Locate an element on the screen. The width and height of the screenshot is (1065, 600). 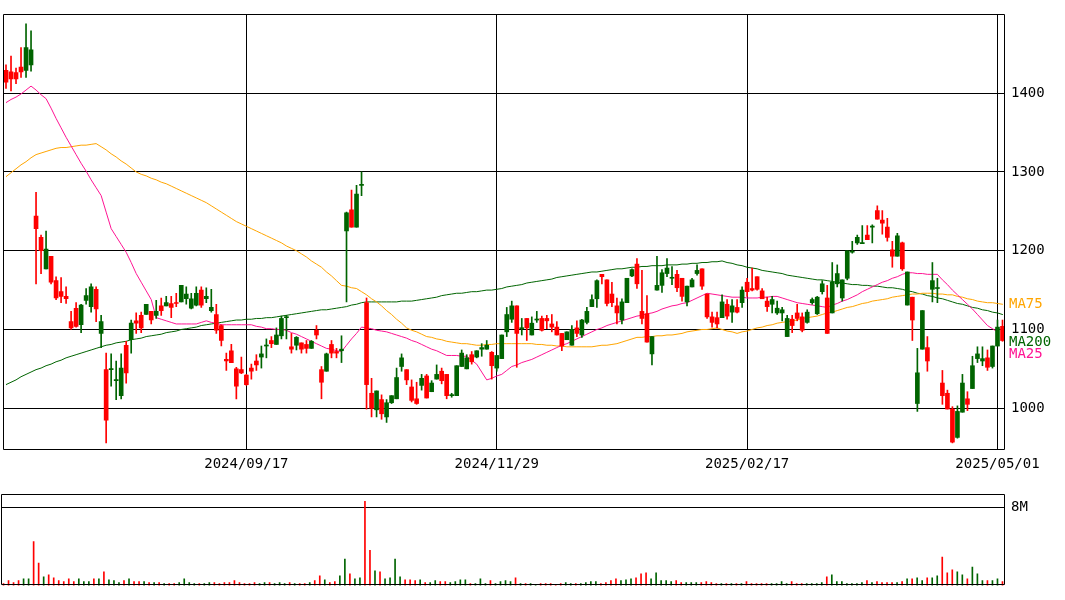
x-tick-label: 2025/02/17 is located at coordinates (747, 463).